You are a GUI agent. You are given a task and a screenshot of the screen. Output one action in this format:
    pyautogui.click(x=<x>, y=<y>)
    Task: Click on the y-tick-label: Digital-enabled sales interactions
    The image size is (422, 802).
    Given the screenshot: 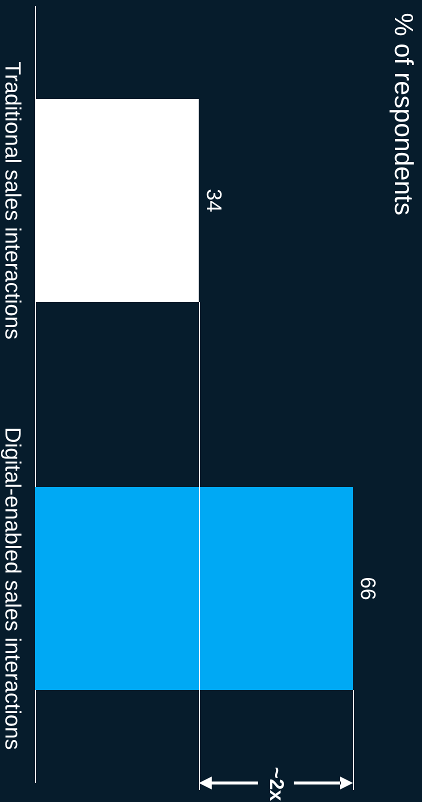 What is the action you would take?
    pyautogui.click(x=13, y=588)
    